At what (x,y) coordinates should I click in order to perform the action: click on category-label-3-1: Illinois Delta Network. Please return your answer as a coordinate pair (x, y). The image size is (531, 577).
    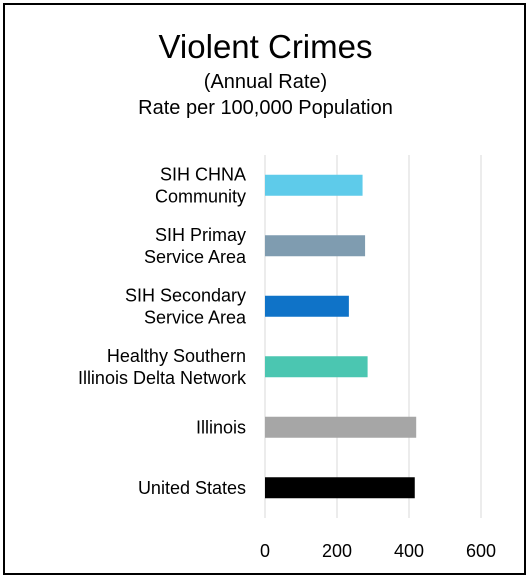
    Looking at the image, I should click on (162, 378).